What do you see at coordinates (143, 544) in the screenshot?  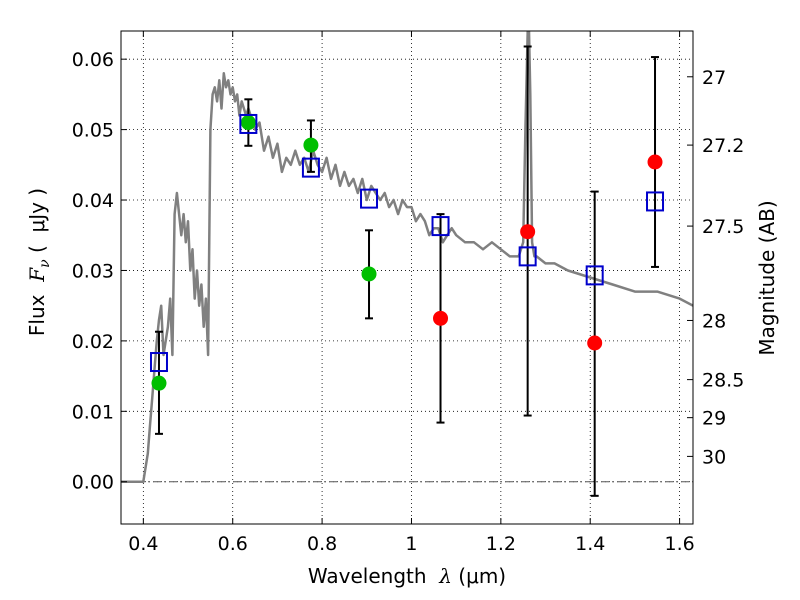 I see `x-tick-label: 0.4` at bounding box center [143, 544].